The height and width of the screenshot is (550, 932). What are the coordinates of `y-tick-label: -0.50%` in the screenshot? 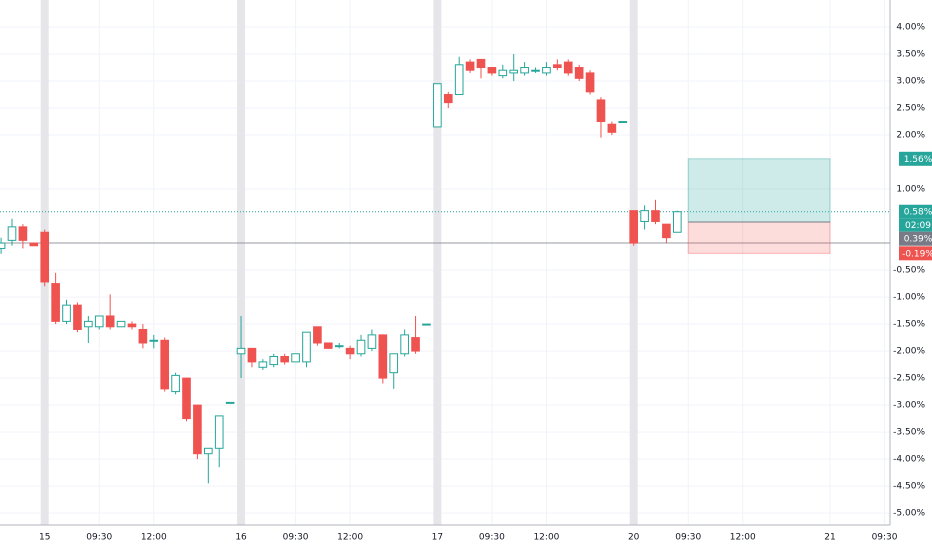 It's located at (909, 271).